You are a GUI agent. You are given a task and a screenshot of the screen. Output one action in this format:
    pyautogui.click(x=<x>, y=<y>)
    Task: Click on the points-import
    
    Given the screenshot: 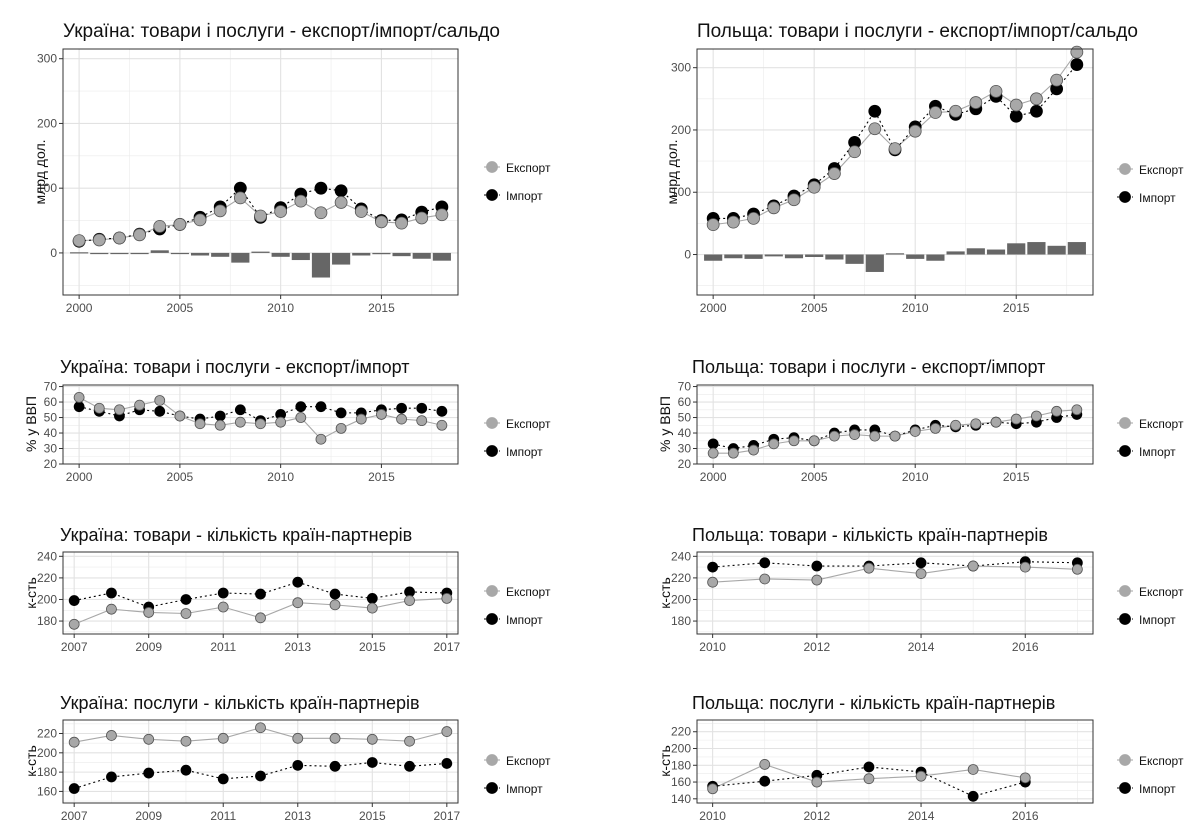 What is the action you would take?
    pyautogui.click(x=260, y=775)
    